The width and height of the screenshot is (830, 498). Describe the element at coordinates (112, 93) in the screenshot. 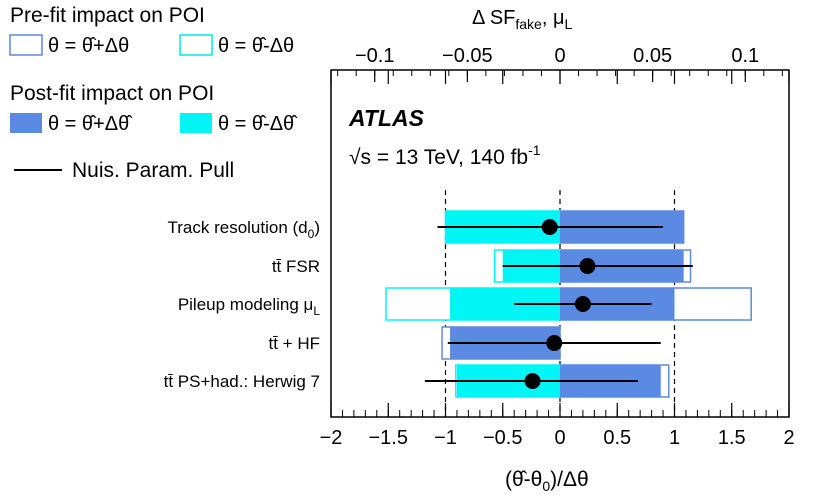

I see `legend-postfit-title: Post-fit impact on POI` at that location.